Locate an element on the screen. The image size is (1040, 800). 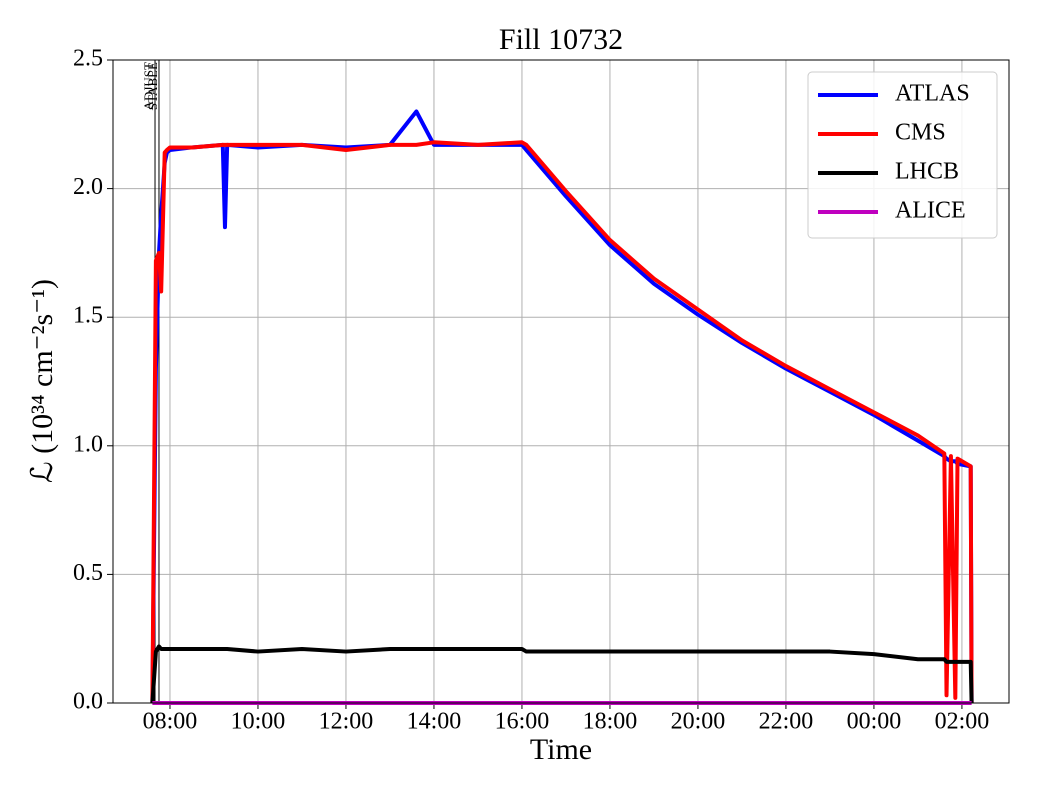
x-tick-label: 20:00 is located at coordinates (698, 722).